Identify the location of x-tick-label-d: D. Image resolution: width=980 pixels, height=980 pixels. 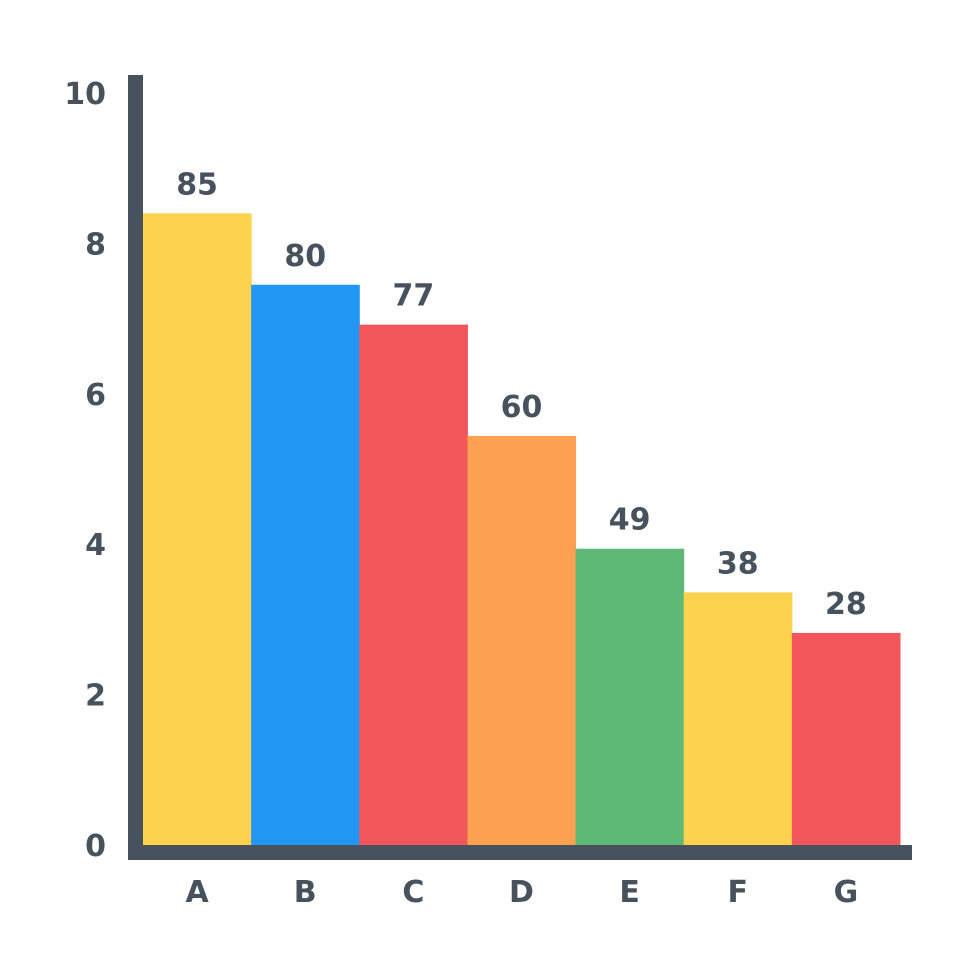
(521, 892).